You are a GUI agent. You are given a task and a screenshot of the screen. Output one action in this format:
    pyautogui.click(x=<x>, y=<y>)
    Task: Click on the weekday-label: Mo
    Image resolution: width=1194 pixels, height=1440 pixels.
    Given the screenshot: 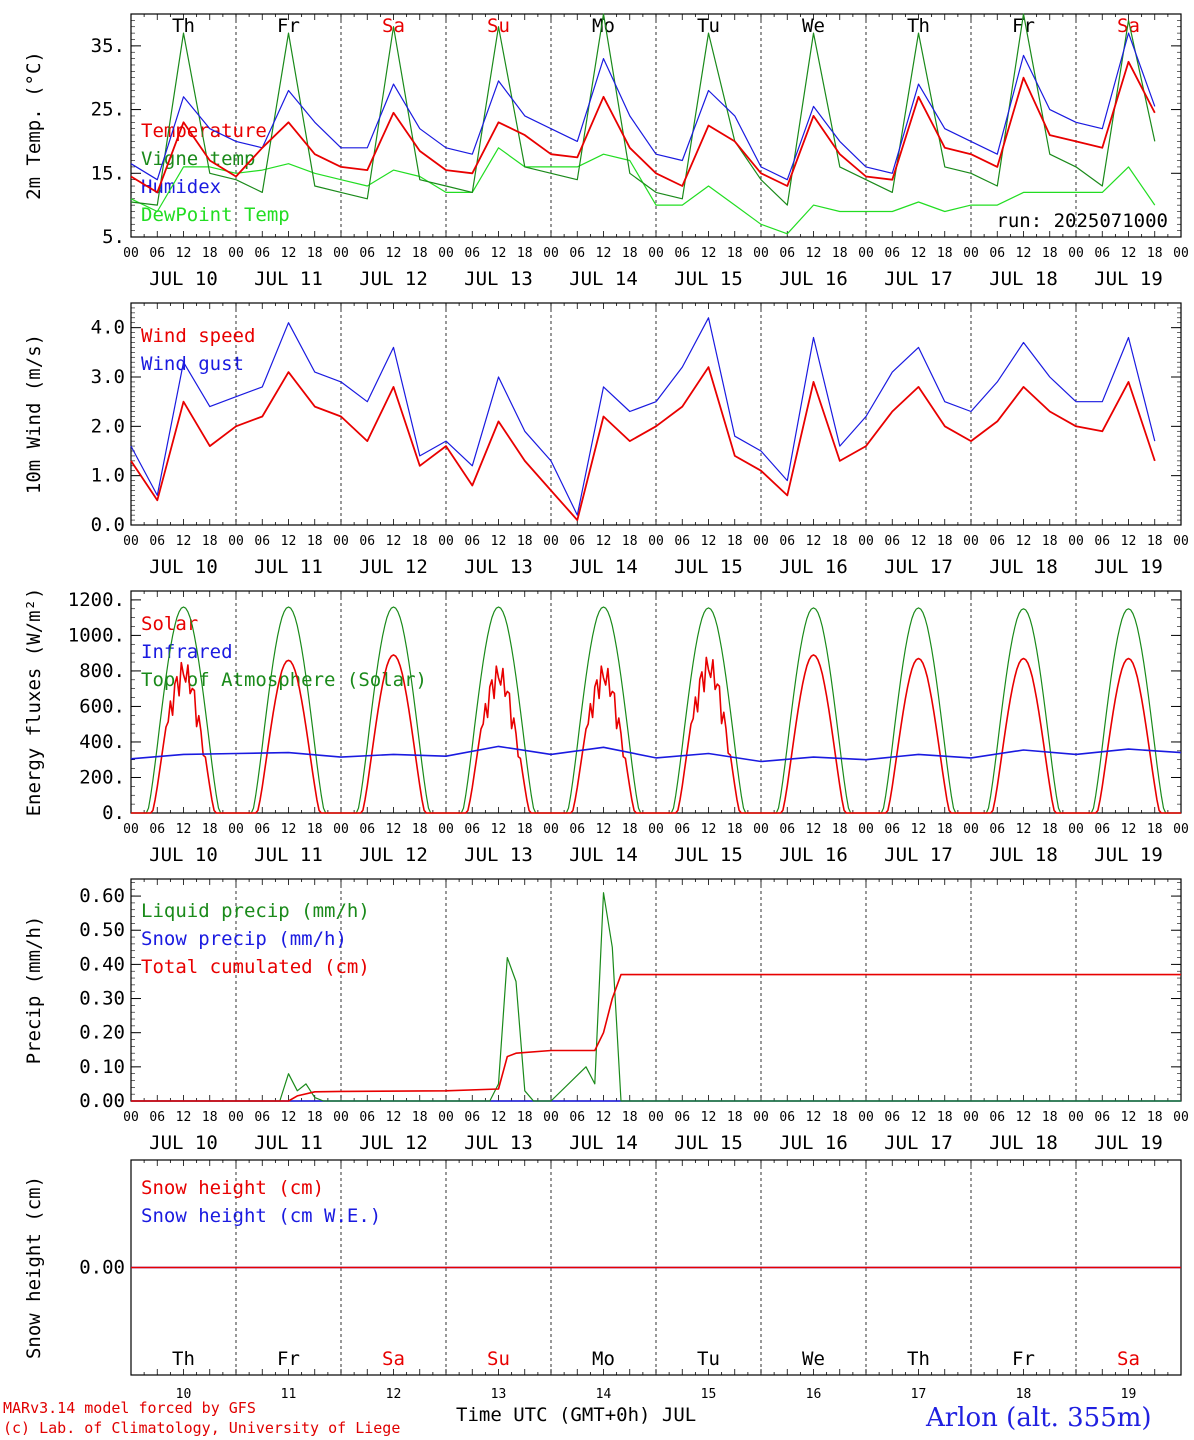 What is the action you would take?
    pyautogui.click(x=603, y=1359)
    